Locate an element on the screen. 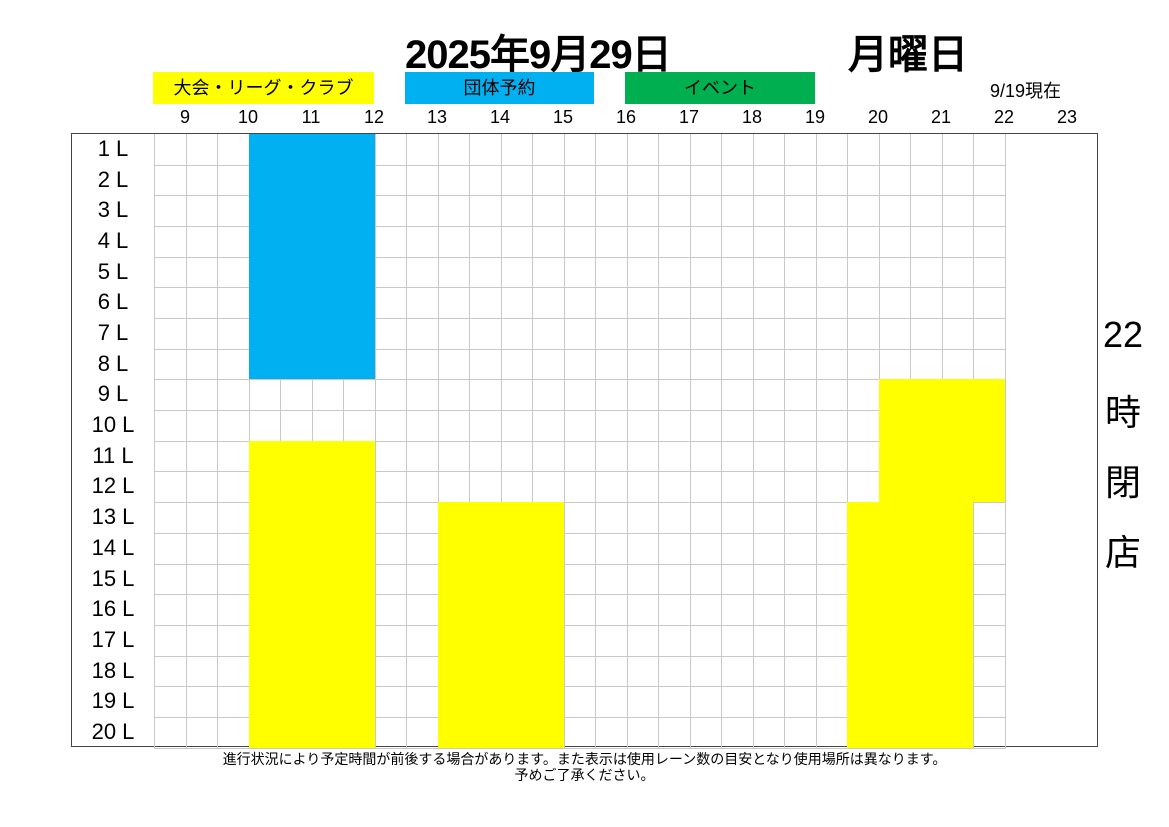  footer-line-2: 予めご了承ください。 is located at coordinates (584, 775).